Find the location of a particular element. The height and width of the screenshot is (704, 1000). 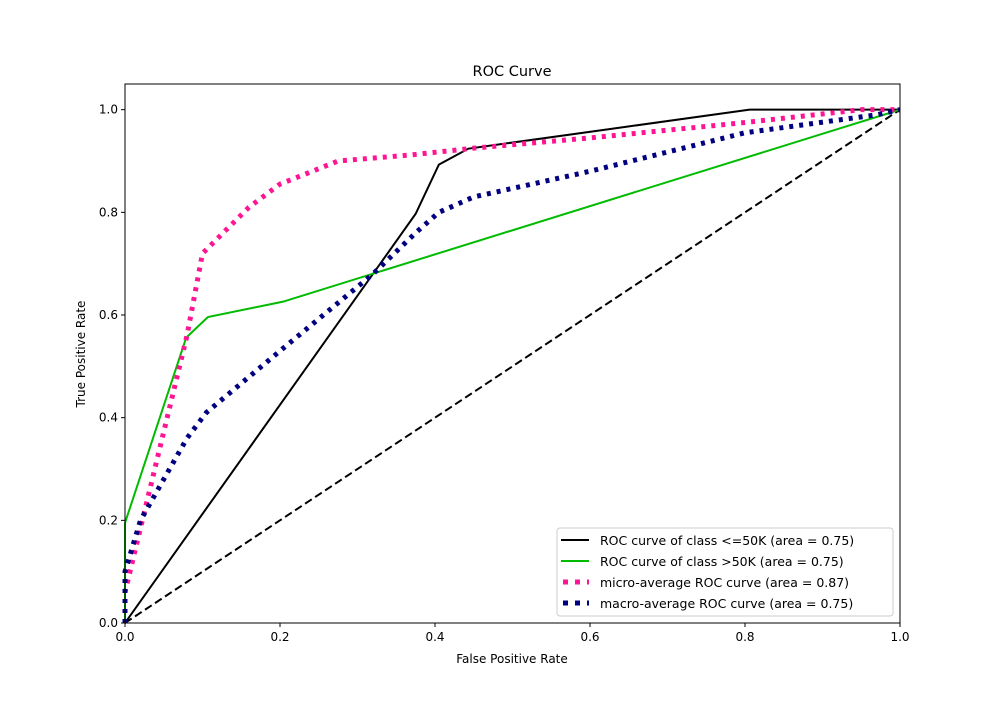

y-tick-label: 1.0 is located at coordinates (108, 110).